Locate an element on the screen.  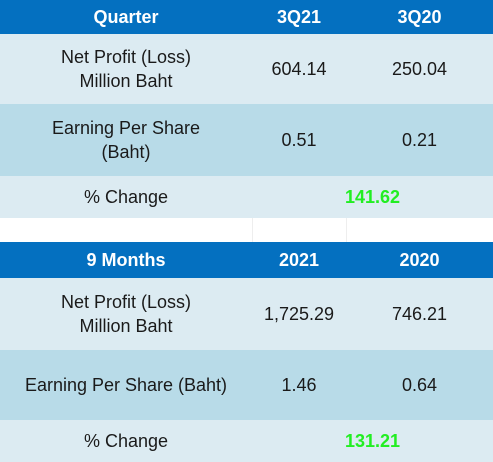
change-value-cell: 141.62 is located at coordinates (372, 197).